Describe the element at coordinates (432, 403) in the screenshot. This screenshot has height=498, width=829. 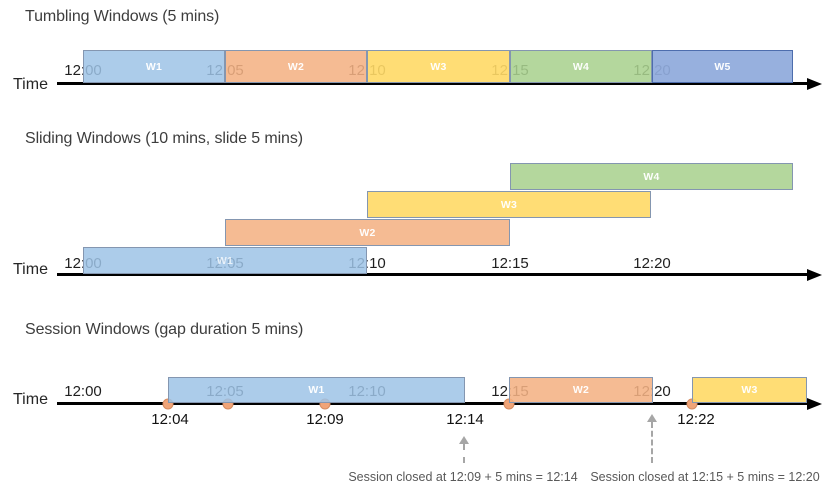
I see `session-axis-line` at that location.